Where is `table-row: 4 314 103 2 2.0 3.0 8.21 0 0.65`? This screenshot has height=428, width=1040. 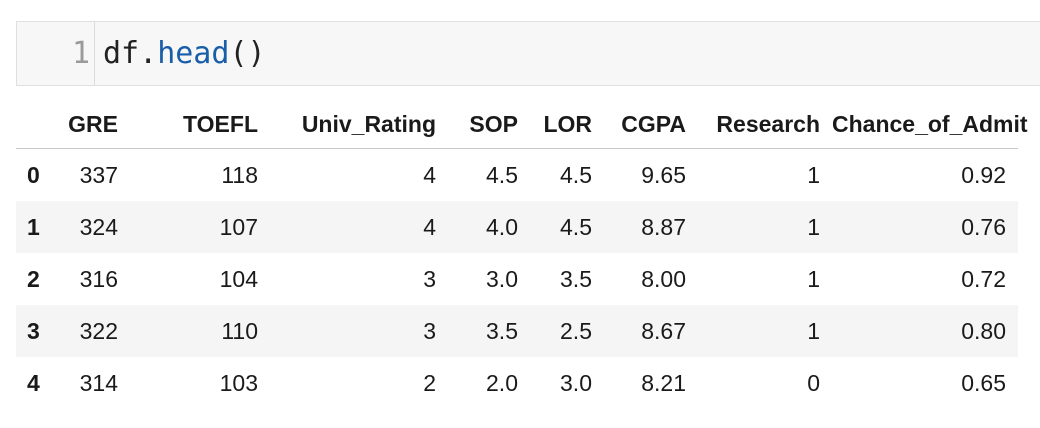
table-row: 4 314 103 2 2.0 3.0 8.21 0 0.65 is located at coordinates (517, 383).